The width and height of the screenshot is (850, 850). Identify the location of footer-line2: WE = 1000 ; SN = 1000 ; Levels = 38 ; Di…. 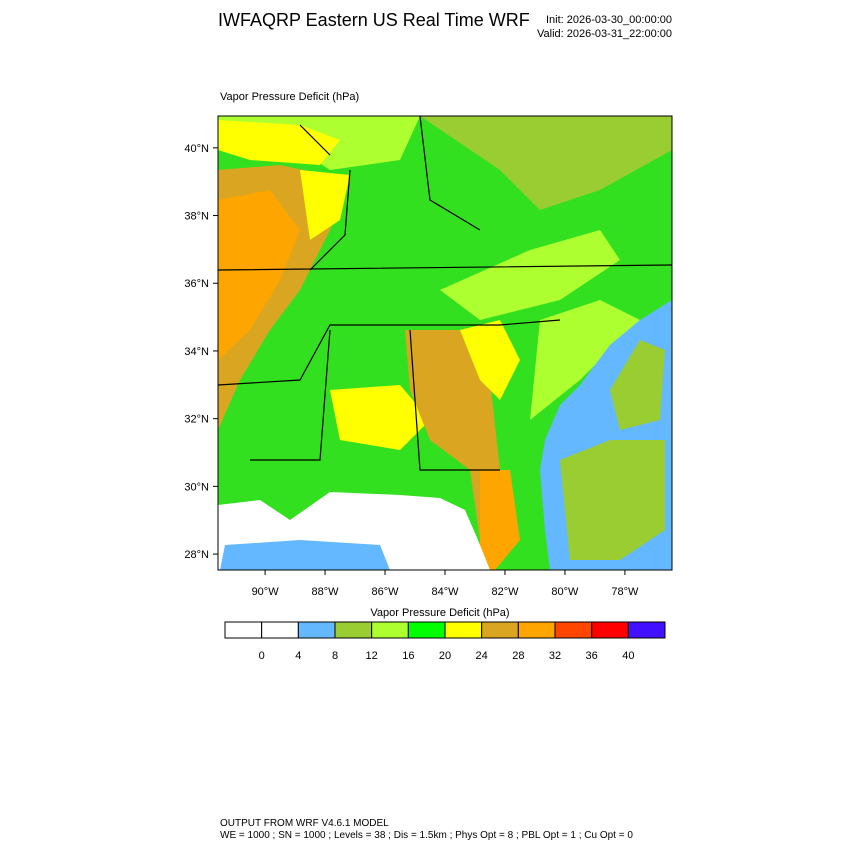
(426, 835).